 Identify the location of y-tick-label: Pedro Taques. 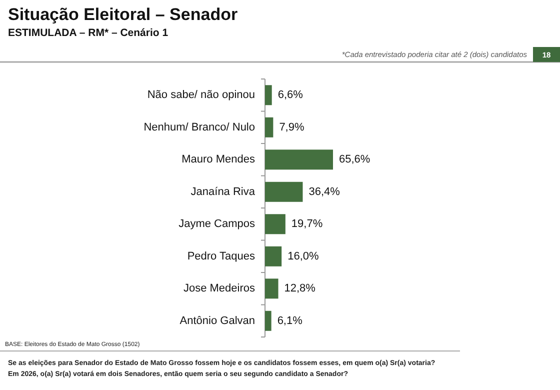
(221, 256).